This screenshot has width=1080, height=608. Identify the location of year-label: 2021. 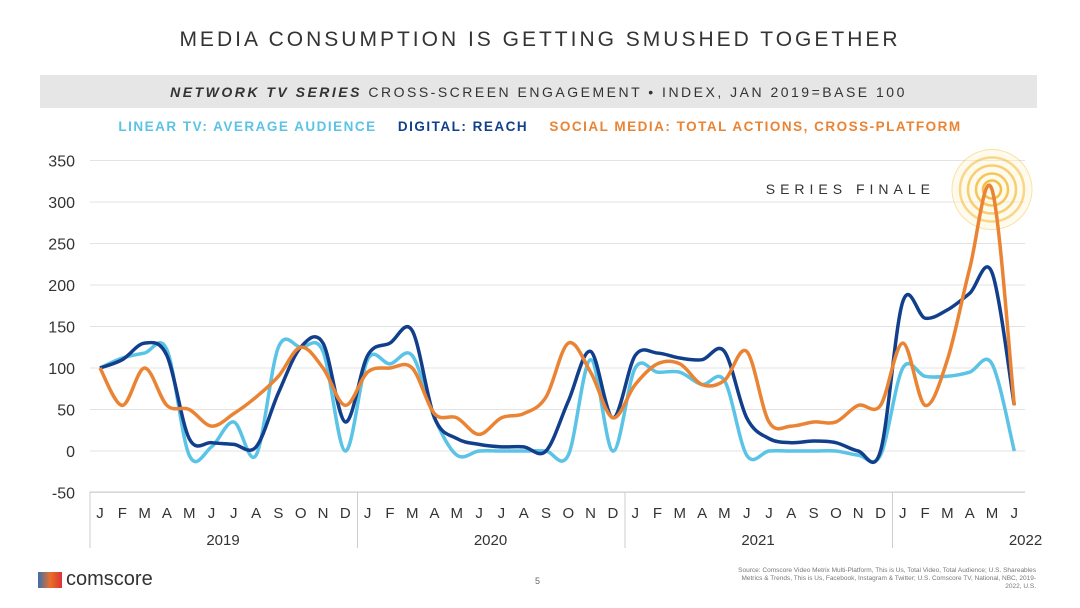
(757, 540).